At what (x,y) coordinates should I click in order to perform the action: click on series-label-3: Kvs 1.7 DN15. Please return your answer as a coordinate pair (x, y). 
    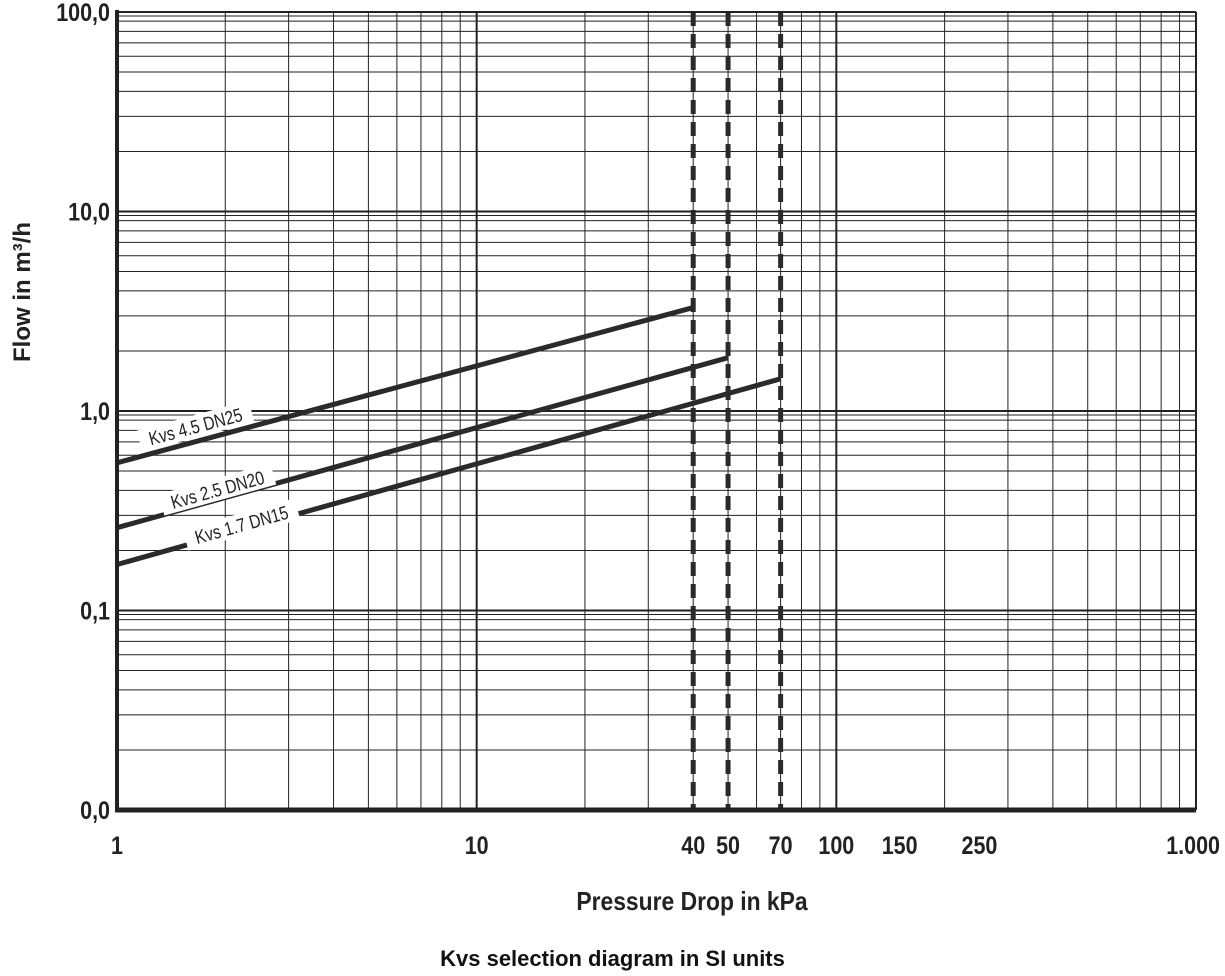
    Looking at the image, I should click on (241, 524).